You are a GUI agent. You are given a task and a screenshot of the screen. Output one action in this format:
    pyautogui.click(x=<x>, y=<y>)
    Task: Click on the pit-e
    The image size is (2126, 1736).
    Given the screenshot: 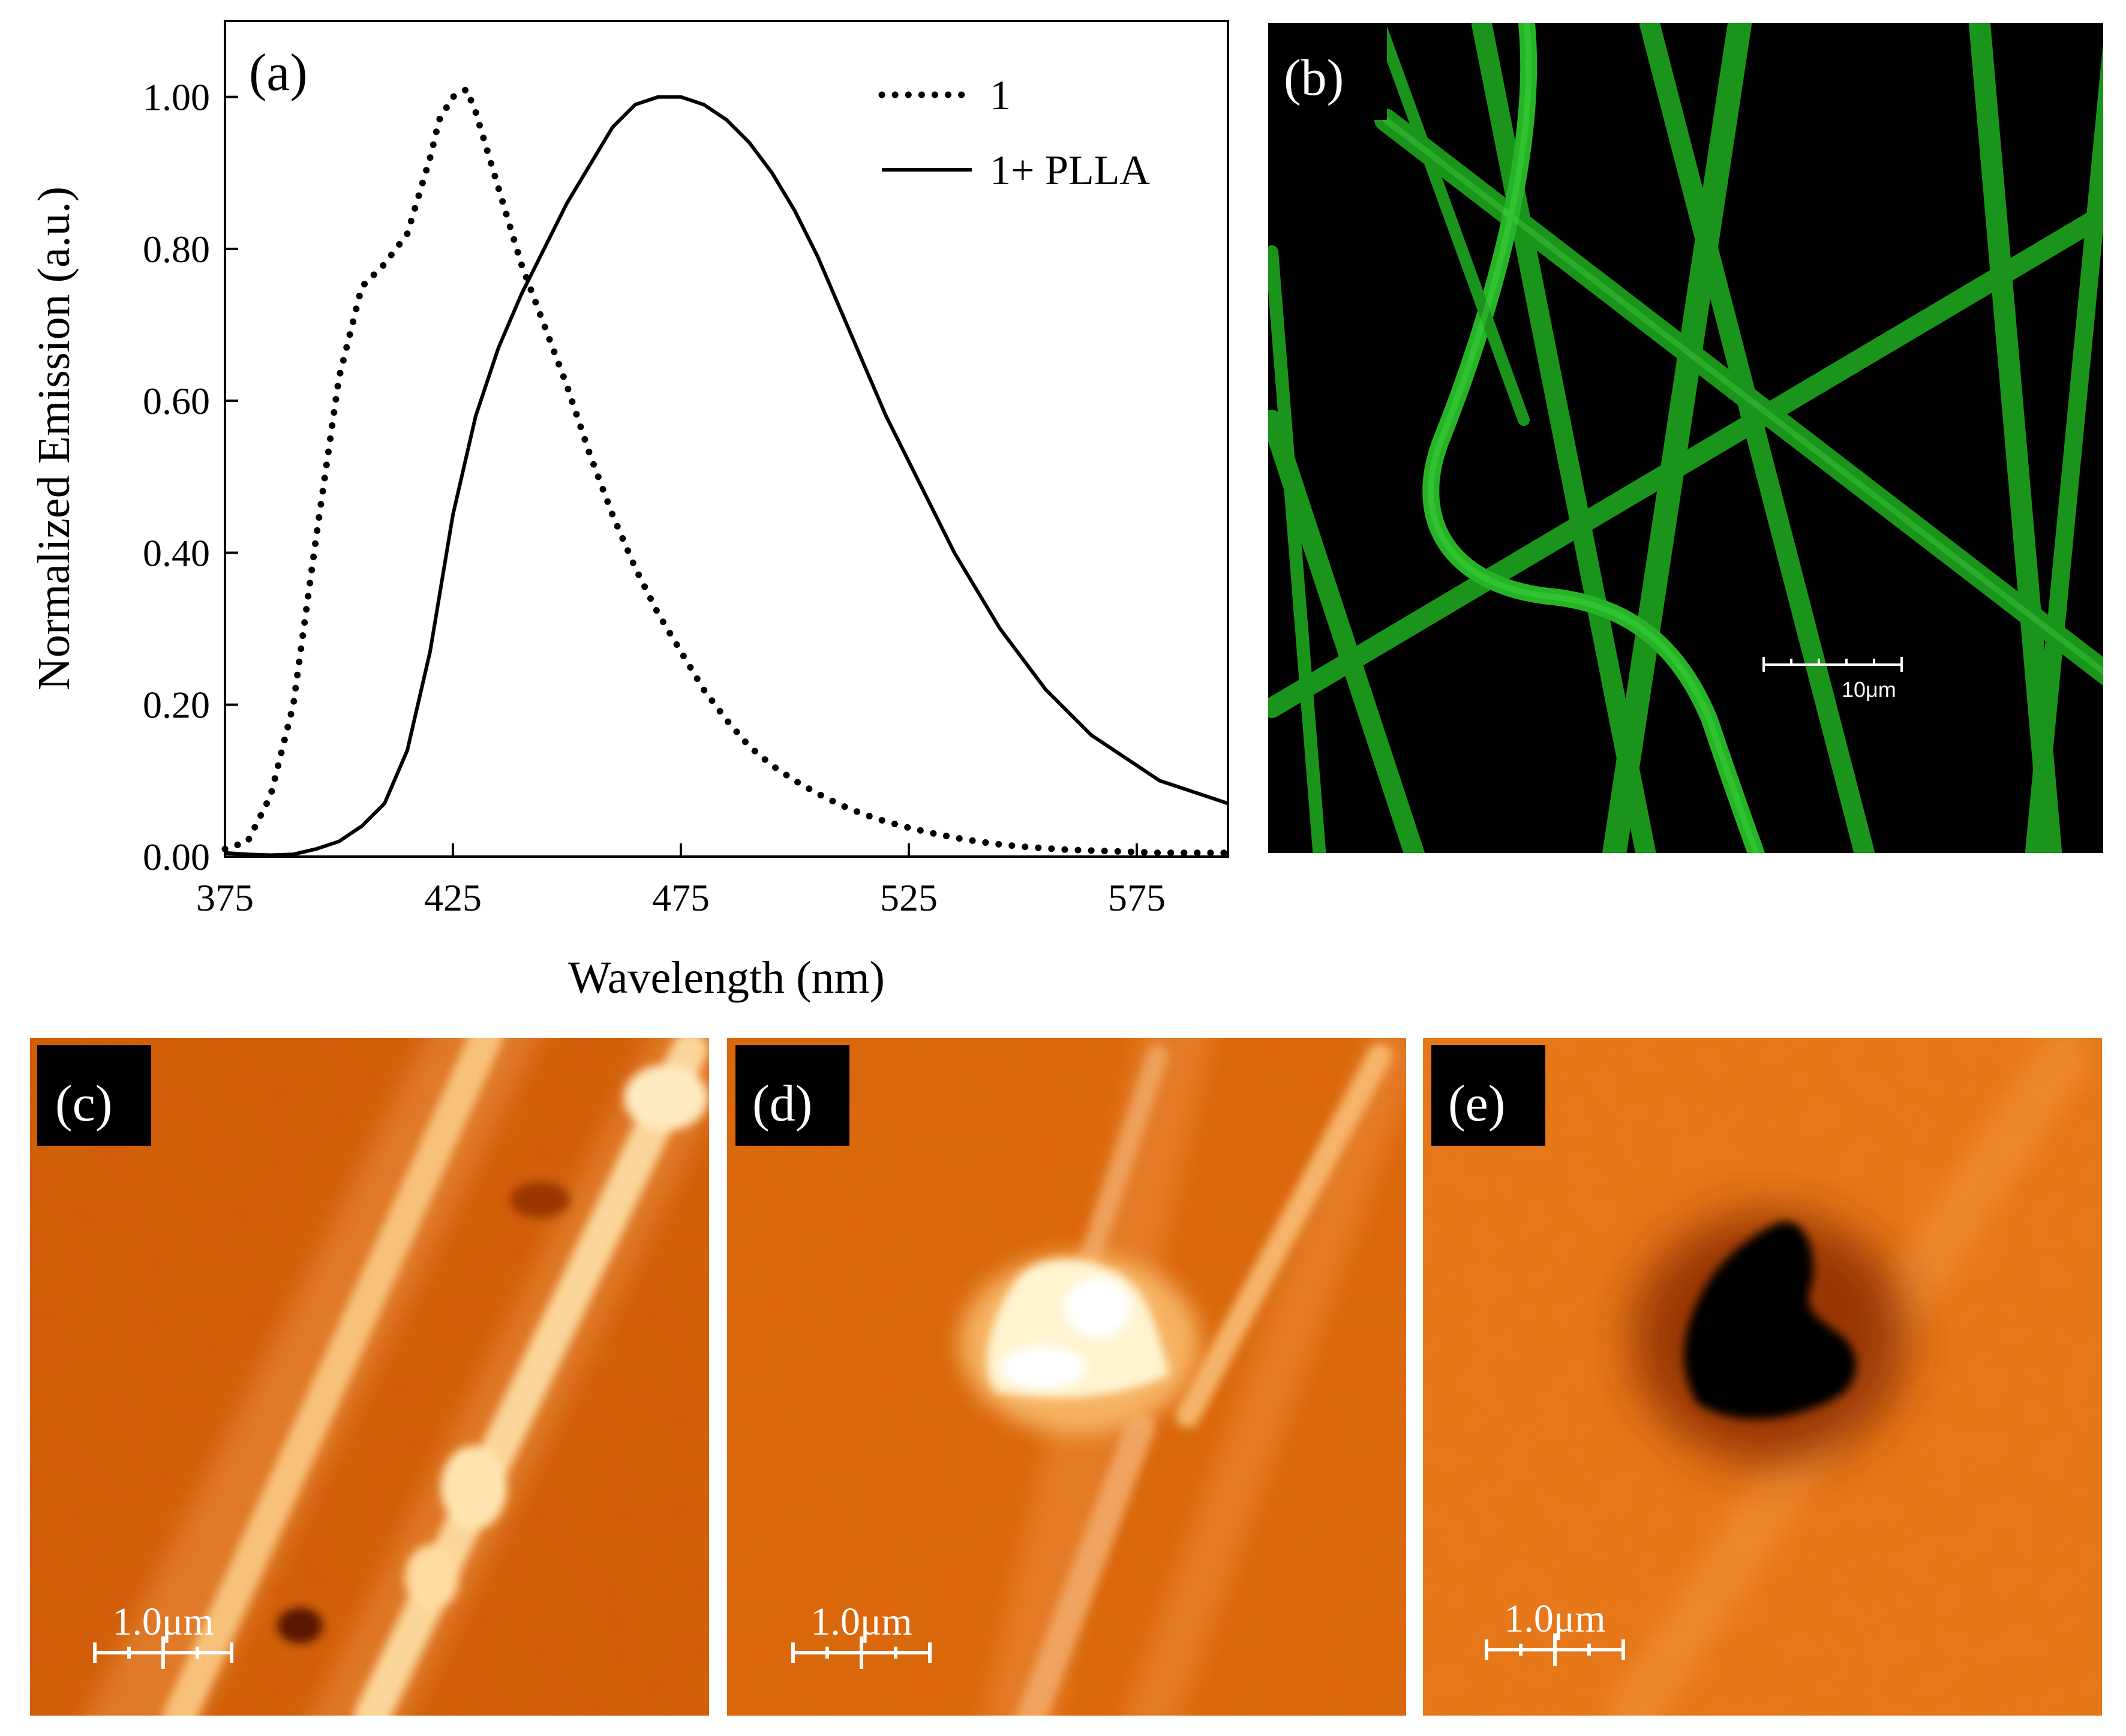 What is the action you would take?
    pyautogui.click(x=1770, y=1320)
    